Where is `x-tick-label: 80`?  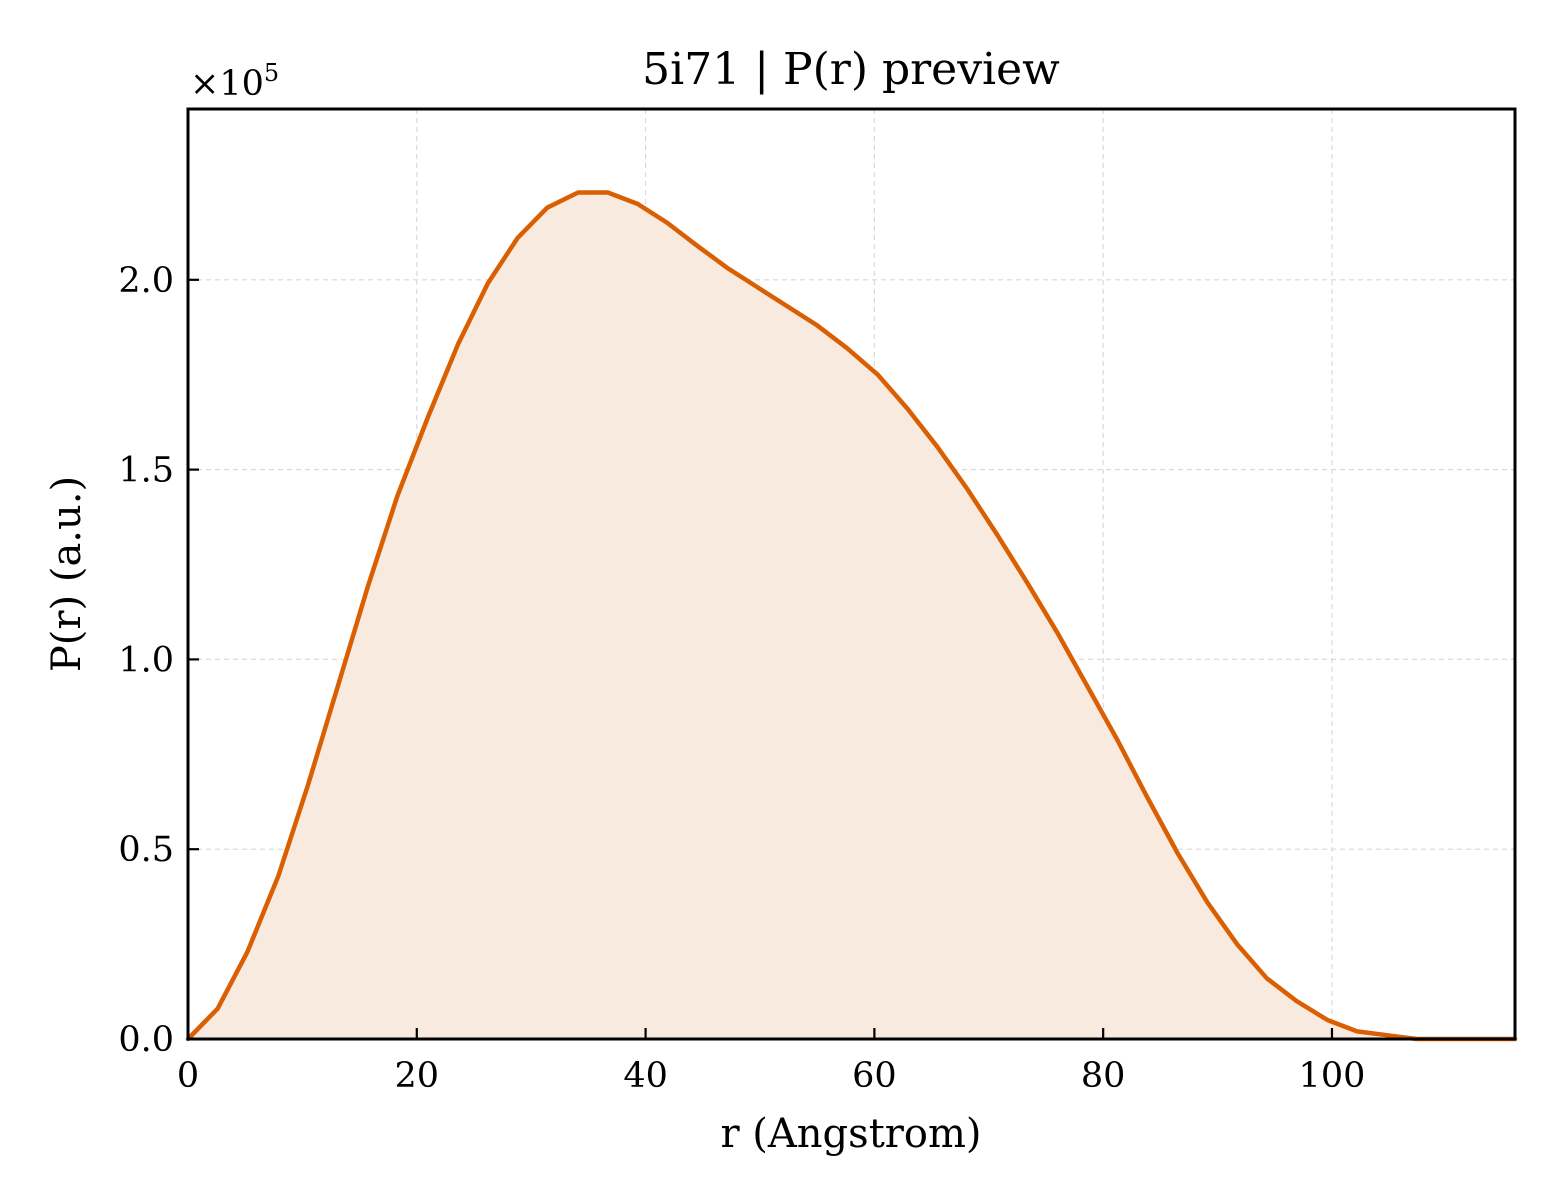 x-tick-label: 80 is located at coordinates (1103, 1076).